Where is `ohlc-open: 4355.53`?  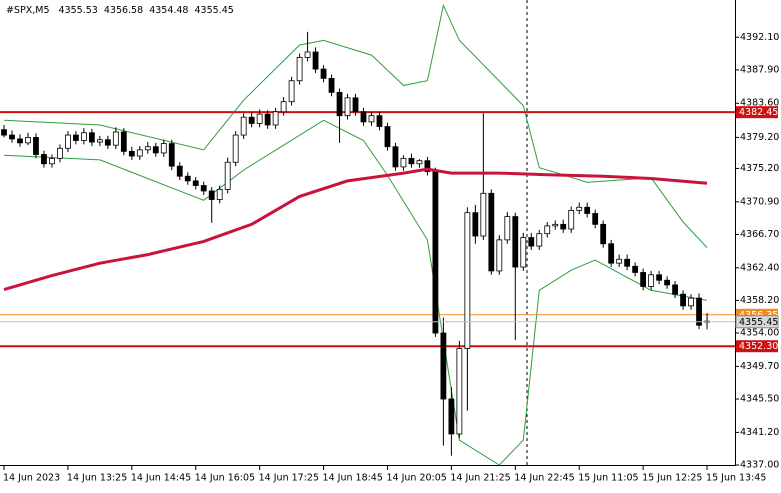 ohlc-open: 4355.53 is located at coordinates (78, 10).